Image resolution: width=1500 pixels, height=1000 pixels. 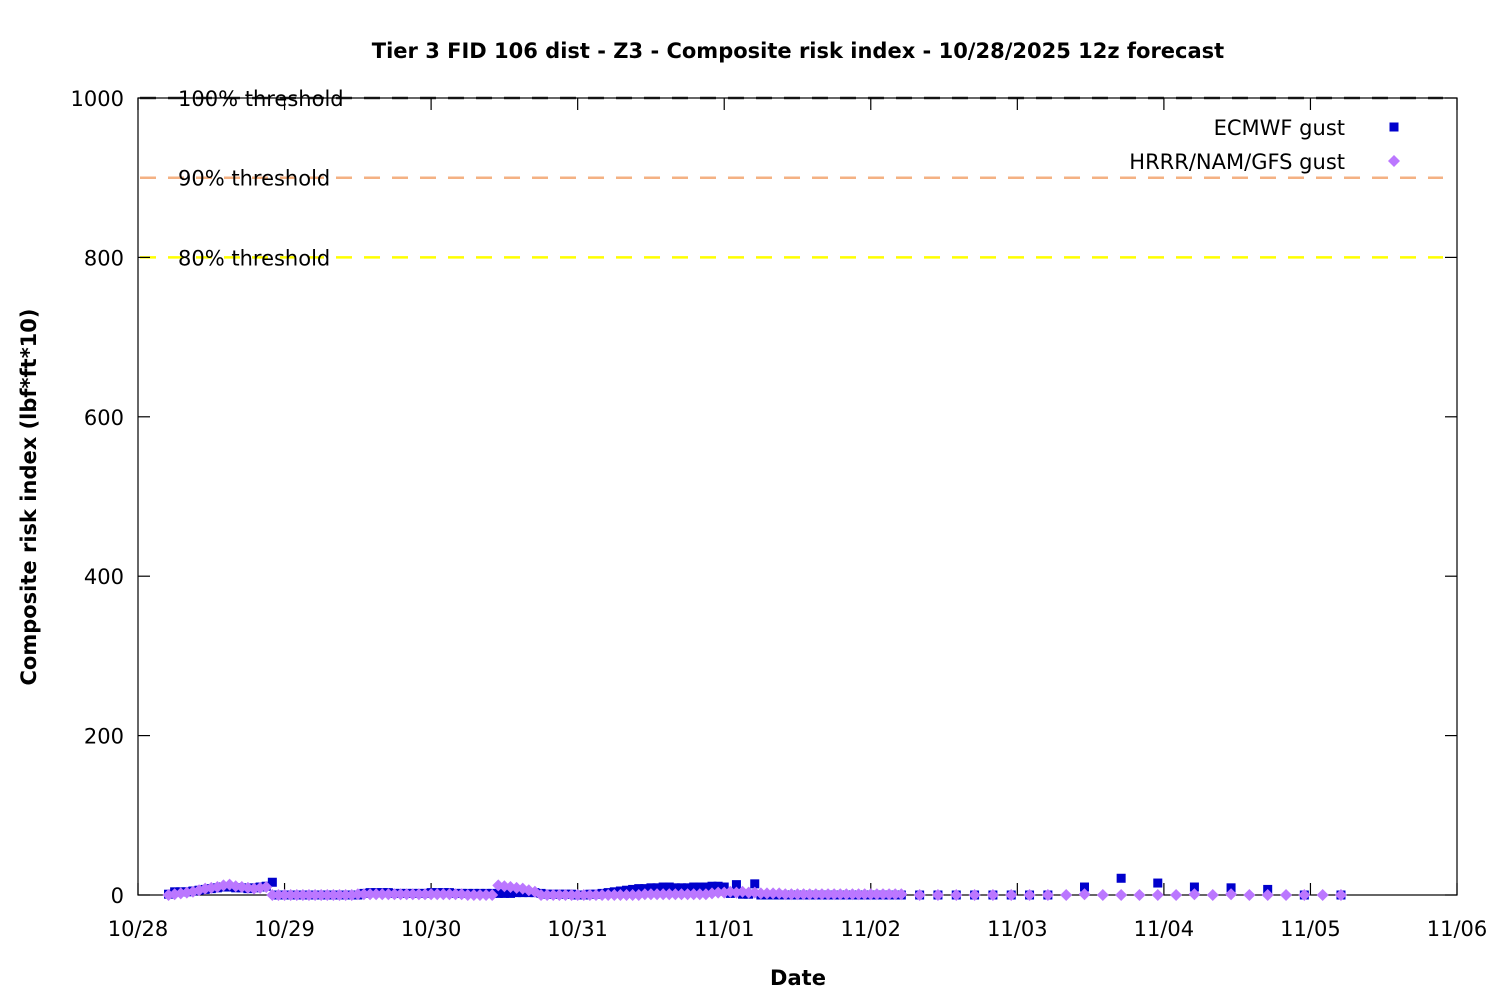 What do you see at coordinates (117, 896) in the screenshot?
I see `y-tick-label: 0` at bounding box center [117, 896].